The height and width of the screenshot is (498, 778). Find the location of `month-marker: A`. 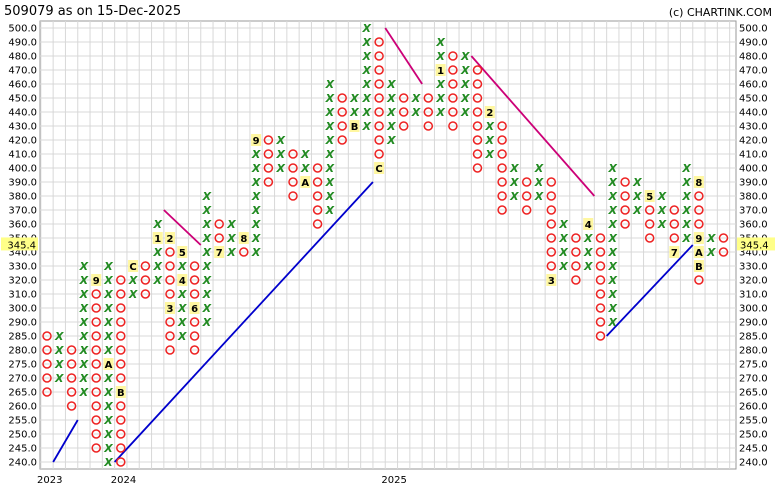

month-marker: A is located at coordinates (109, 365).